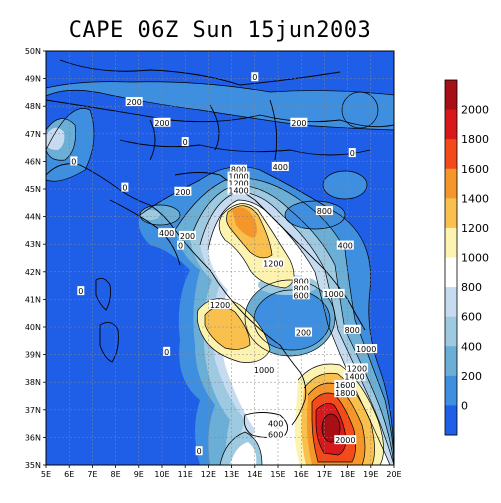 Image resolution: width=501 pixels, height=503 pixels. Describe the element at coordinates (33, 327) in the screenshot. I see `lat-tick-label: 40N` at that location.